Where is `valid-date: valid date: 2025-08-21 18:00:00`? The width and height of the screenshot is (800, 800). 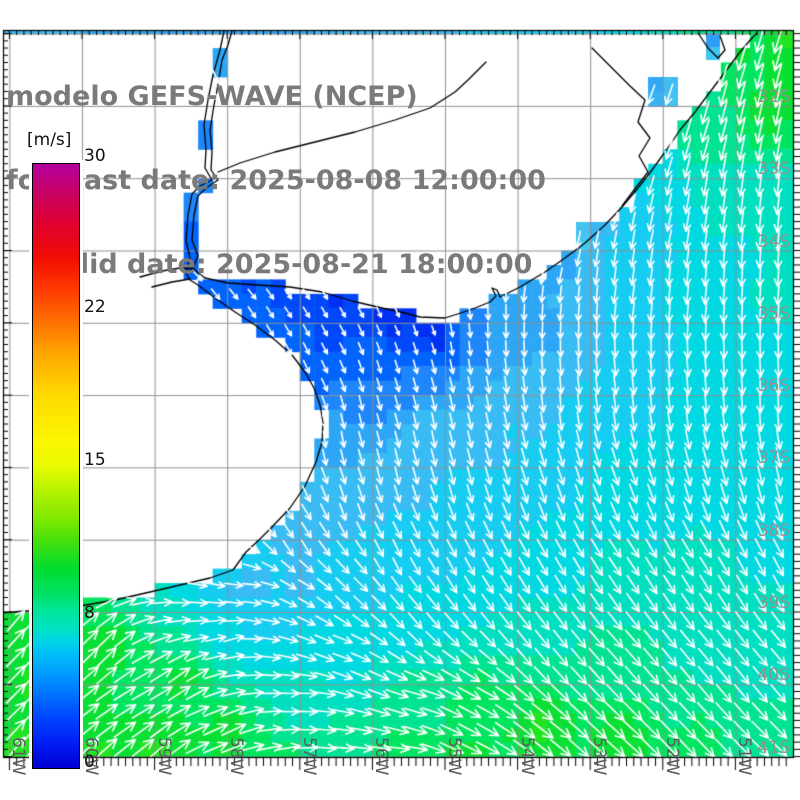 valid-date: valid date: 2025-08-21 18:00:00 is located at coordinates (288, 264).